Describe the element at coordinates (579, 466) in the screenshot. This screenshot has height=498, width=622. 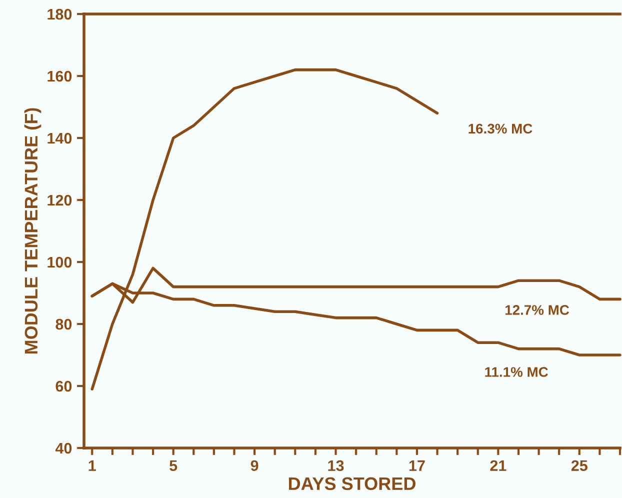
I see `x-tick-label: 25` at that location.